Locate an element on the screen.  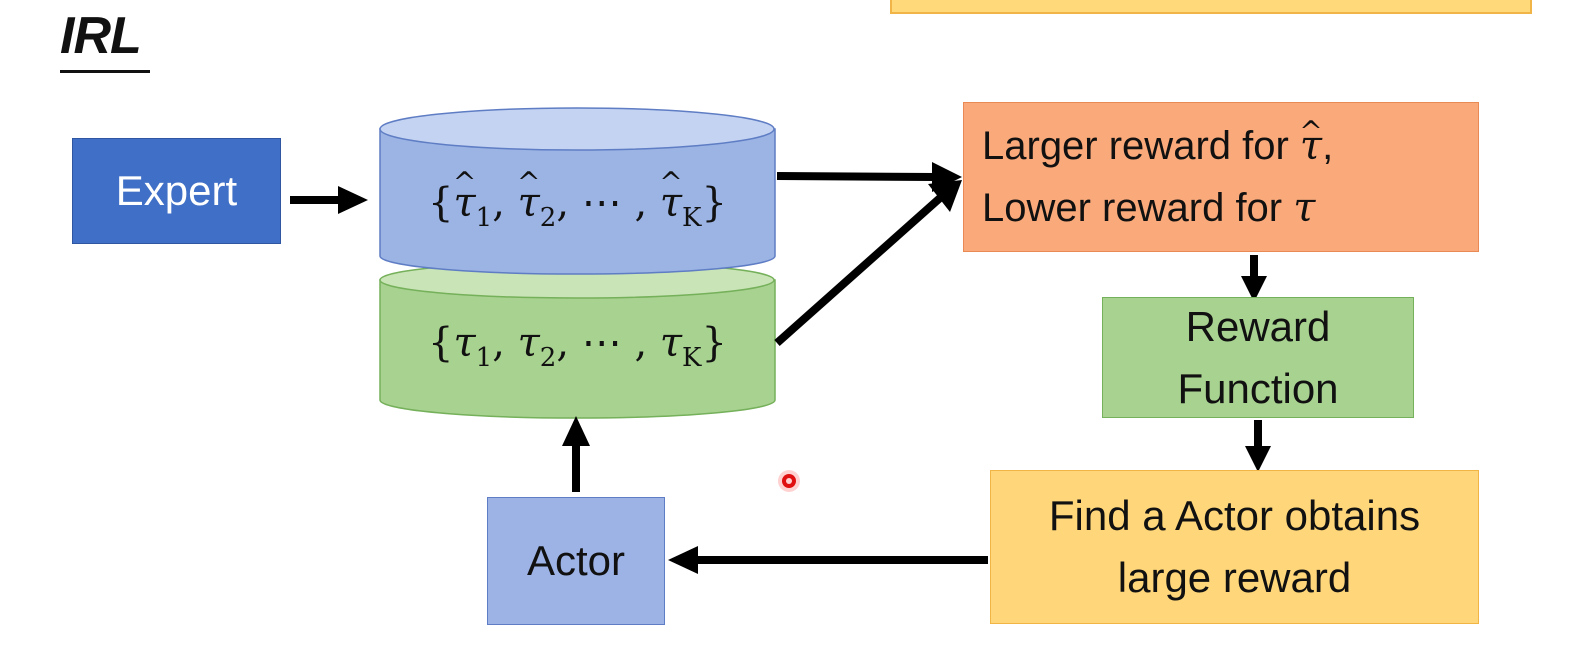
tau-1: τ is located at coordinates (464, 343).